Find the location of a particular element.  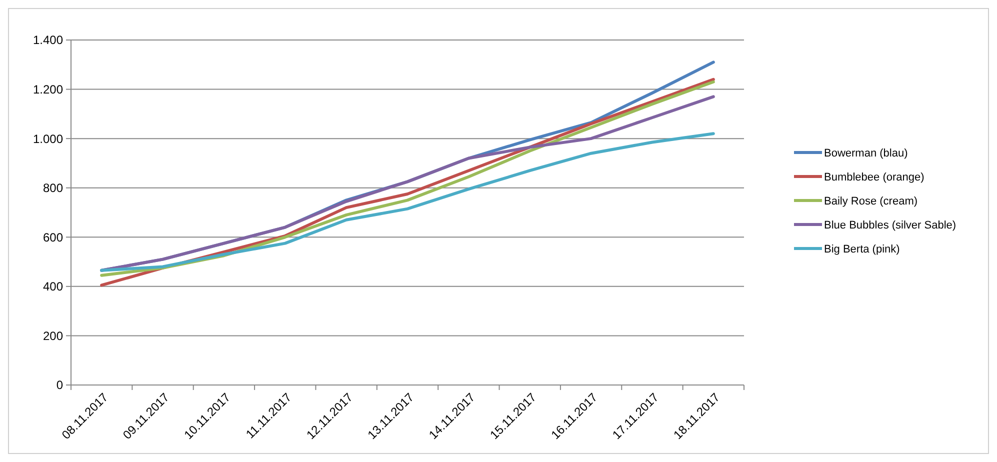

legend-label: Bowerman (blau) is located at coordinates (866, 153).